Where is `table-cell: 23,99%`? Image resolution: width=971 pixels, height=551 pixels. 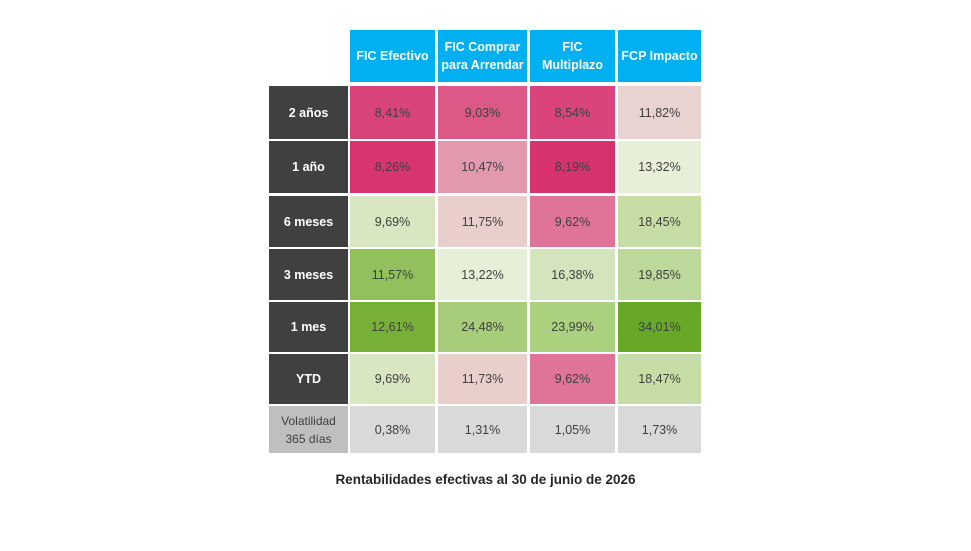 table-cell: 23,99% is located at coordinates (572, 327).